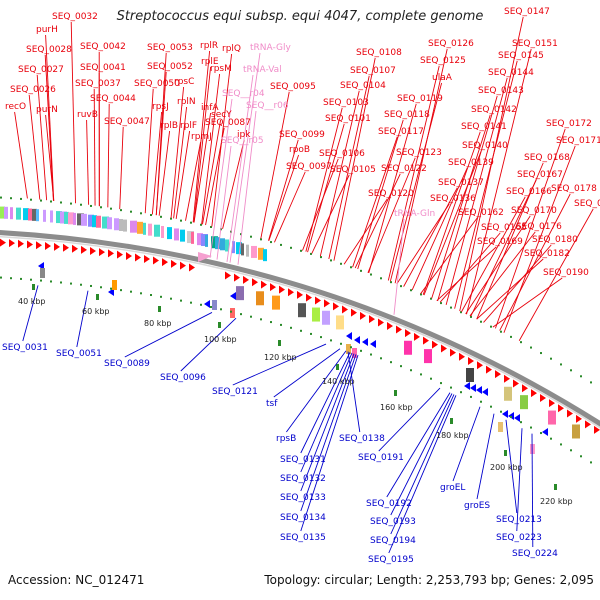 This screenshot has height=600, width=600. Describe the element at coordinates (201, 137) in the screenshot. I see `gene-label-outer: rpmJ` at that location.